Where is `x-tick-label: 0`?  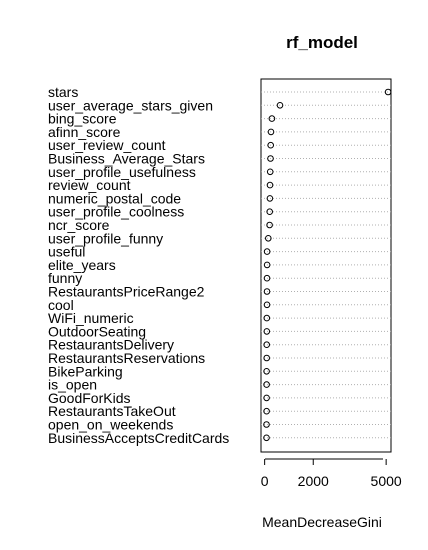 x-tick-label: 0 is located at coordinates (265, 481).